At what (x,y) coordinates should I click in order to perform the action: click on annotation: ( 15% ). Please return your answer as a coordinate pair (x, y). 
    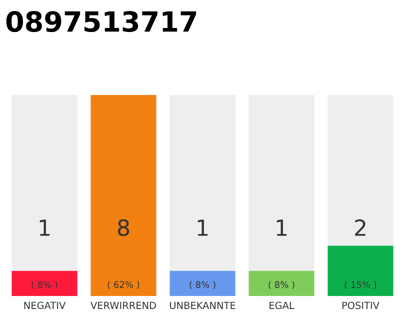
    Looking at the image, I should click on (360, 285).